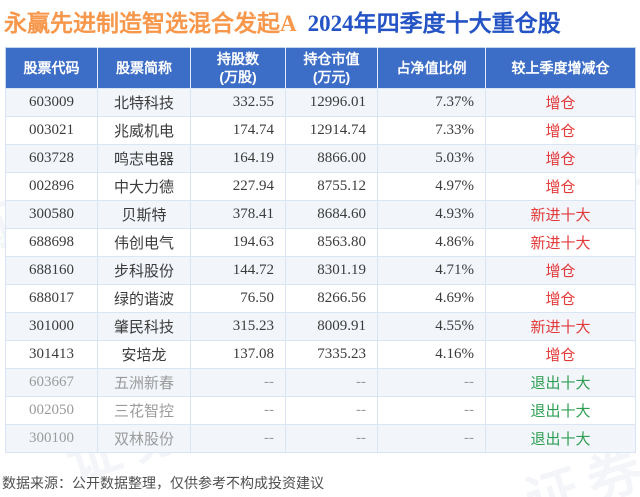  I want to click on fund-name: 永赢先进制造智选混合发起A, so click(150, 23).